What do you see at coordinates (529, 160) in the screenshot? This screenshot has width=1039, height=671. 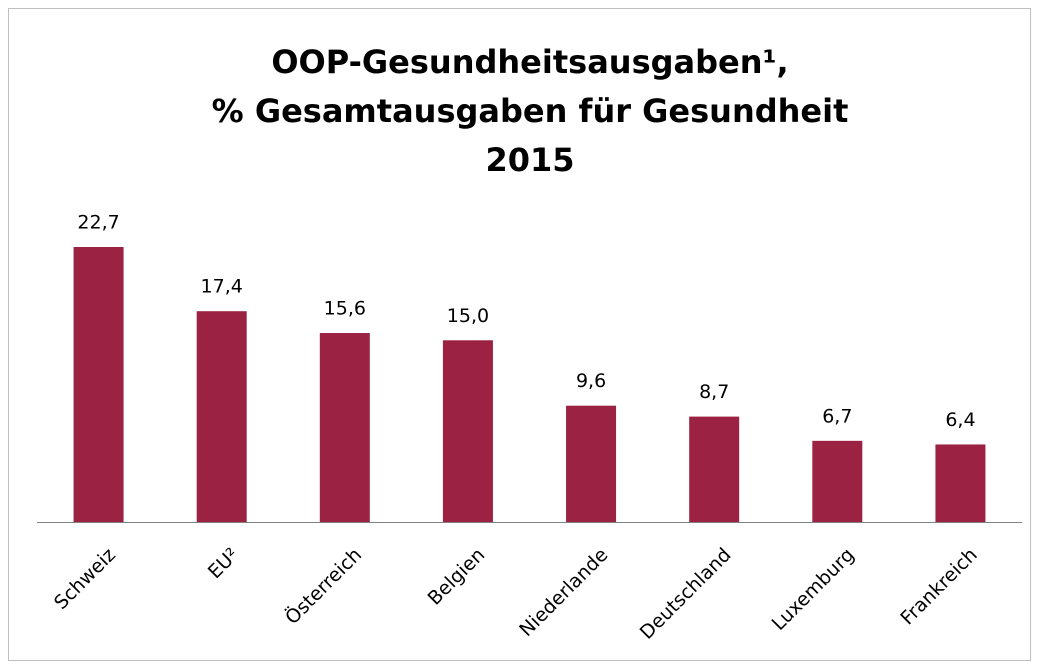 I see `chart-title: 2015` at bounding box center [529, 160].